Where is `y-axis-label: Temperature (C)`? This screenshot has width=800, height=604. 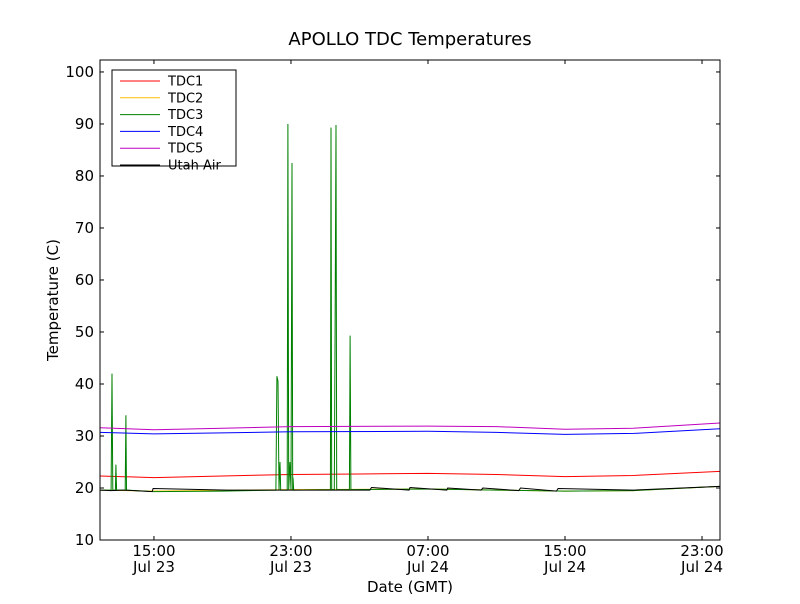
y-axis-label: Temperature (C) is located at coordinates (53, 300).